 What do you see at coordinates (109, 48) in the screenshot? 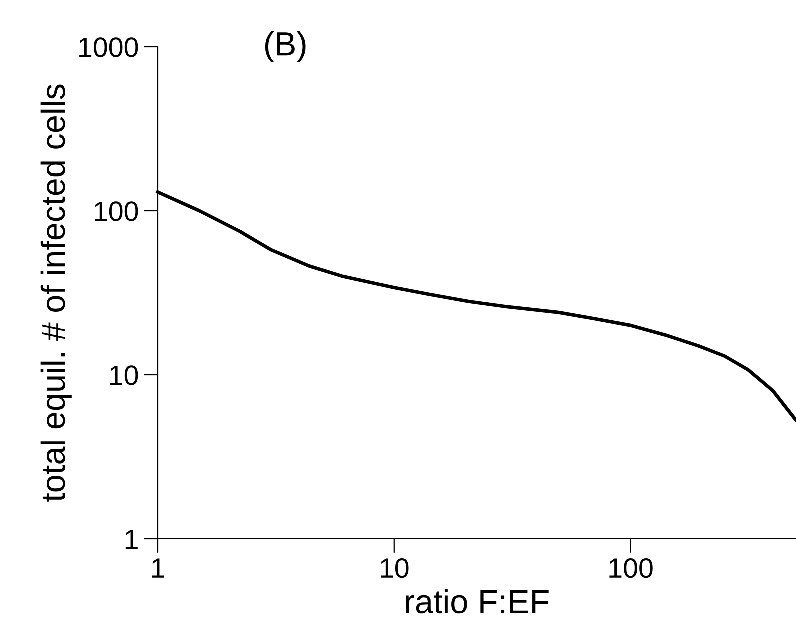
I see `y-tick-label: 1000` at bounding box center [109, 48].